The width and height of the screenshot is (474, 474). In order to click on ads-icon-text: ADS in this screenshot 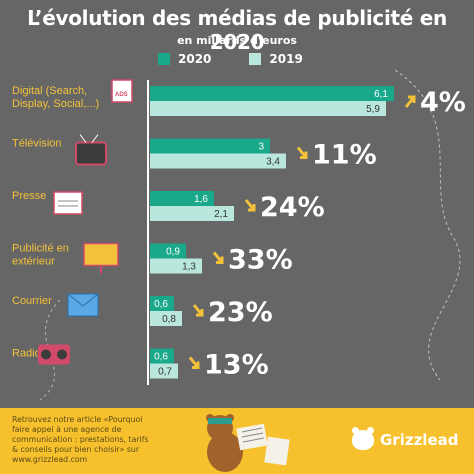, I will do `click(121, 95)`.